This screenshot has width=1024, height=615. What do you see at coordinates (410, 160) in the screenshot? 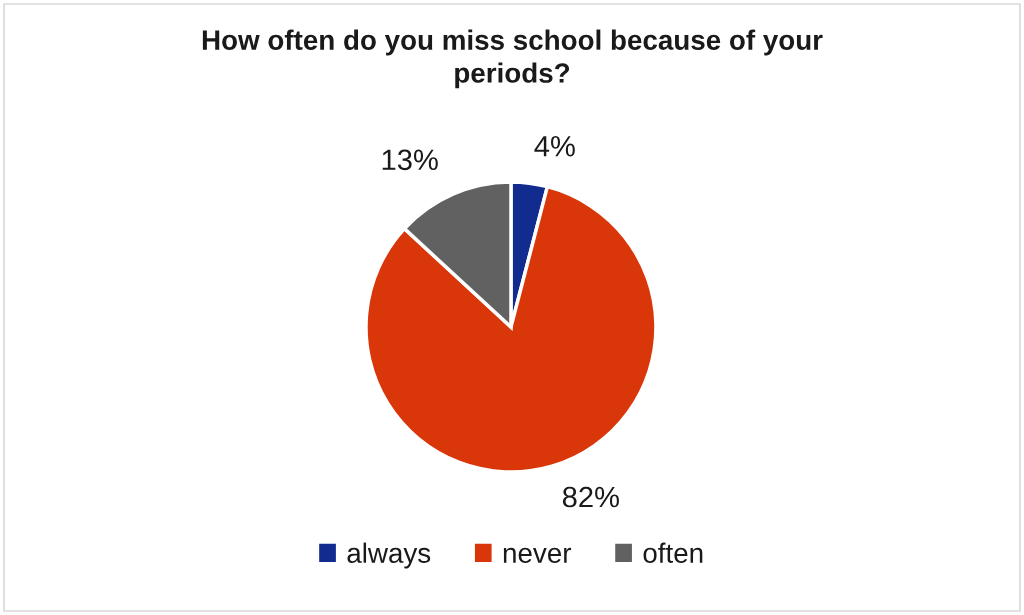
I see `data-label: 13%` at bounding box center [410, 160].